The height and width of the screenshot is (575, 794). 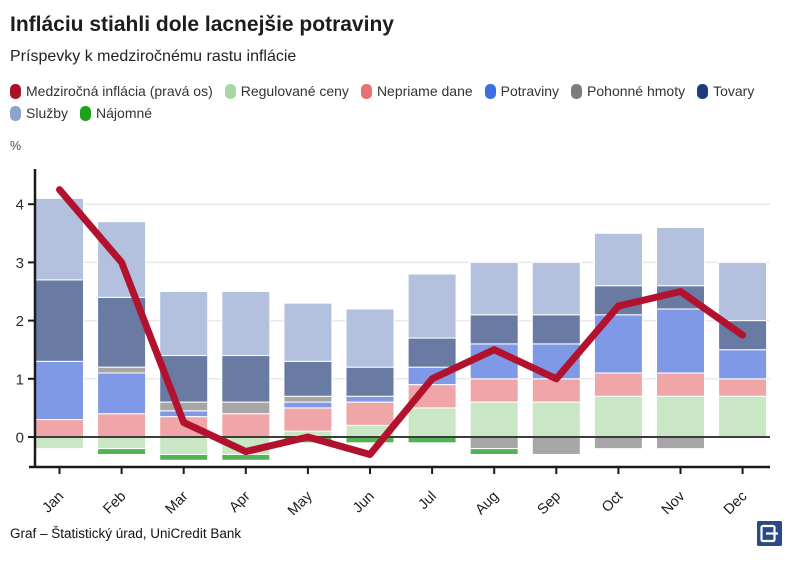 What do you see at coordinates (230, 91) in the screenshot?
I see `legend-swatch-icon-regulovane` at bounding box center [230, 91].